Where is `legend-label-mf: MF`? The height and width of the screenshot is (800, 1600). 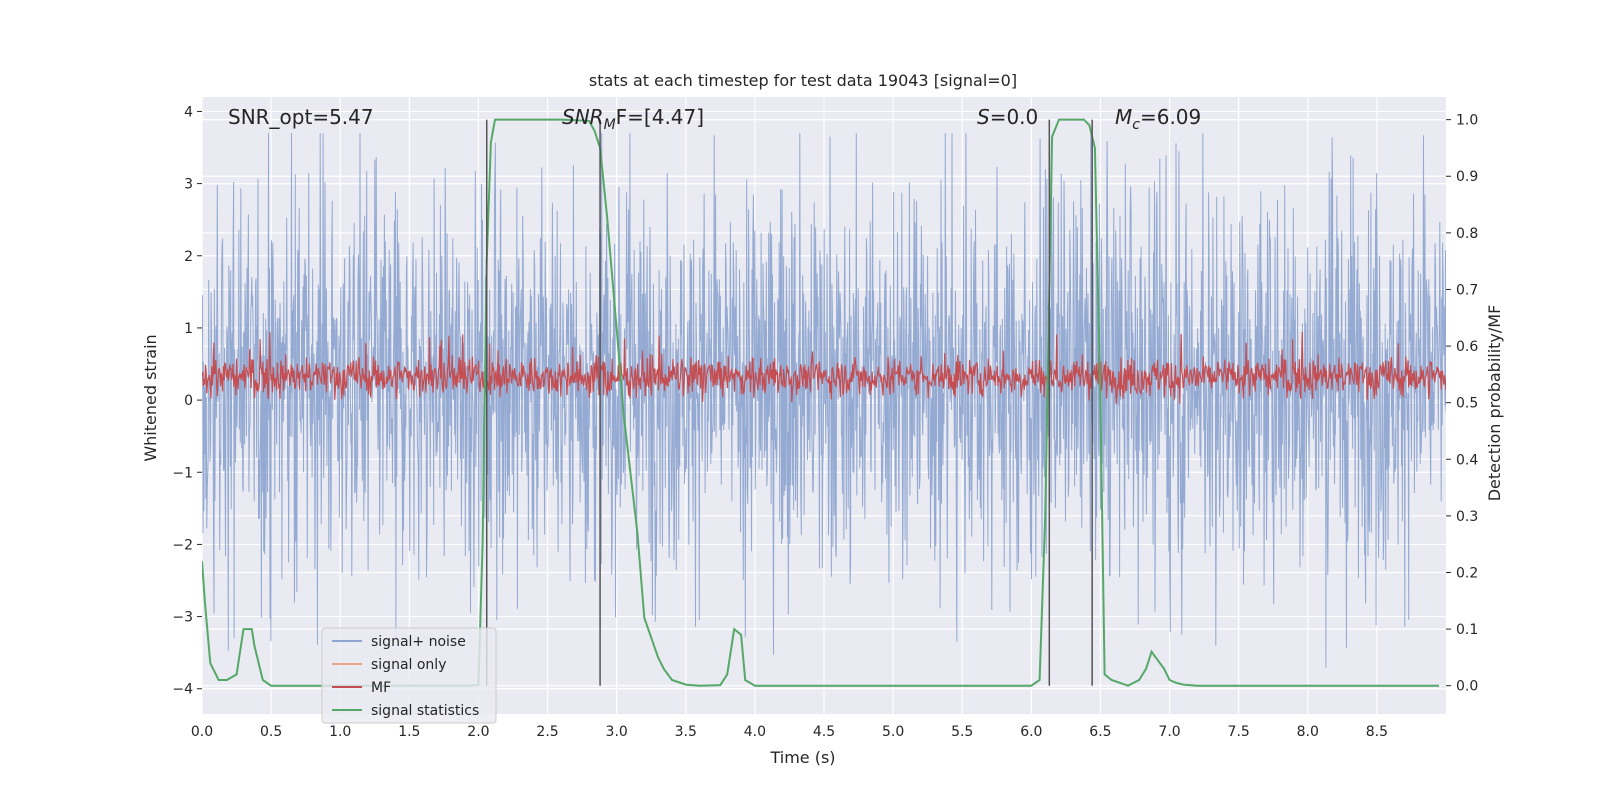 legend-label-mf: MF is located at coordinates (381, 688).